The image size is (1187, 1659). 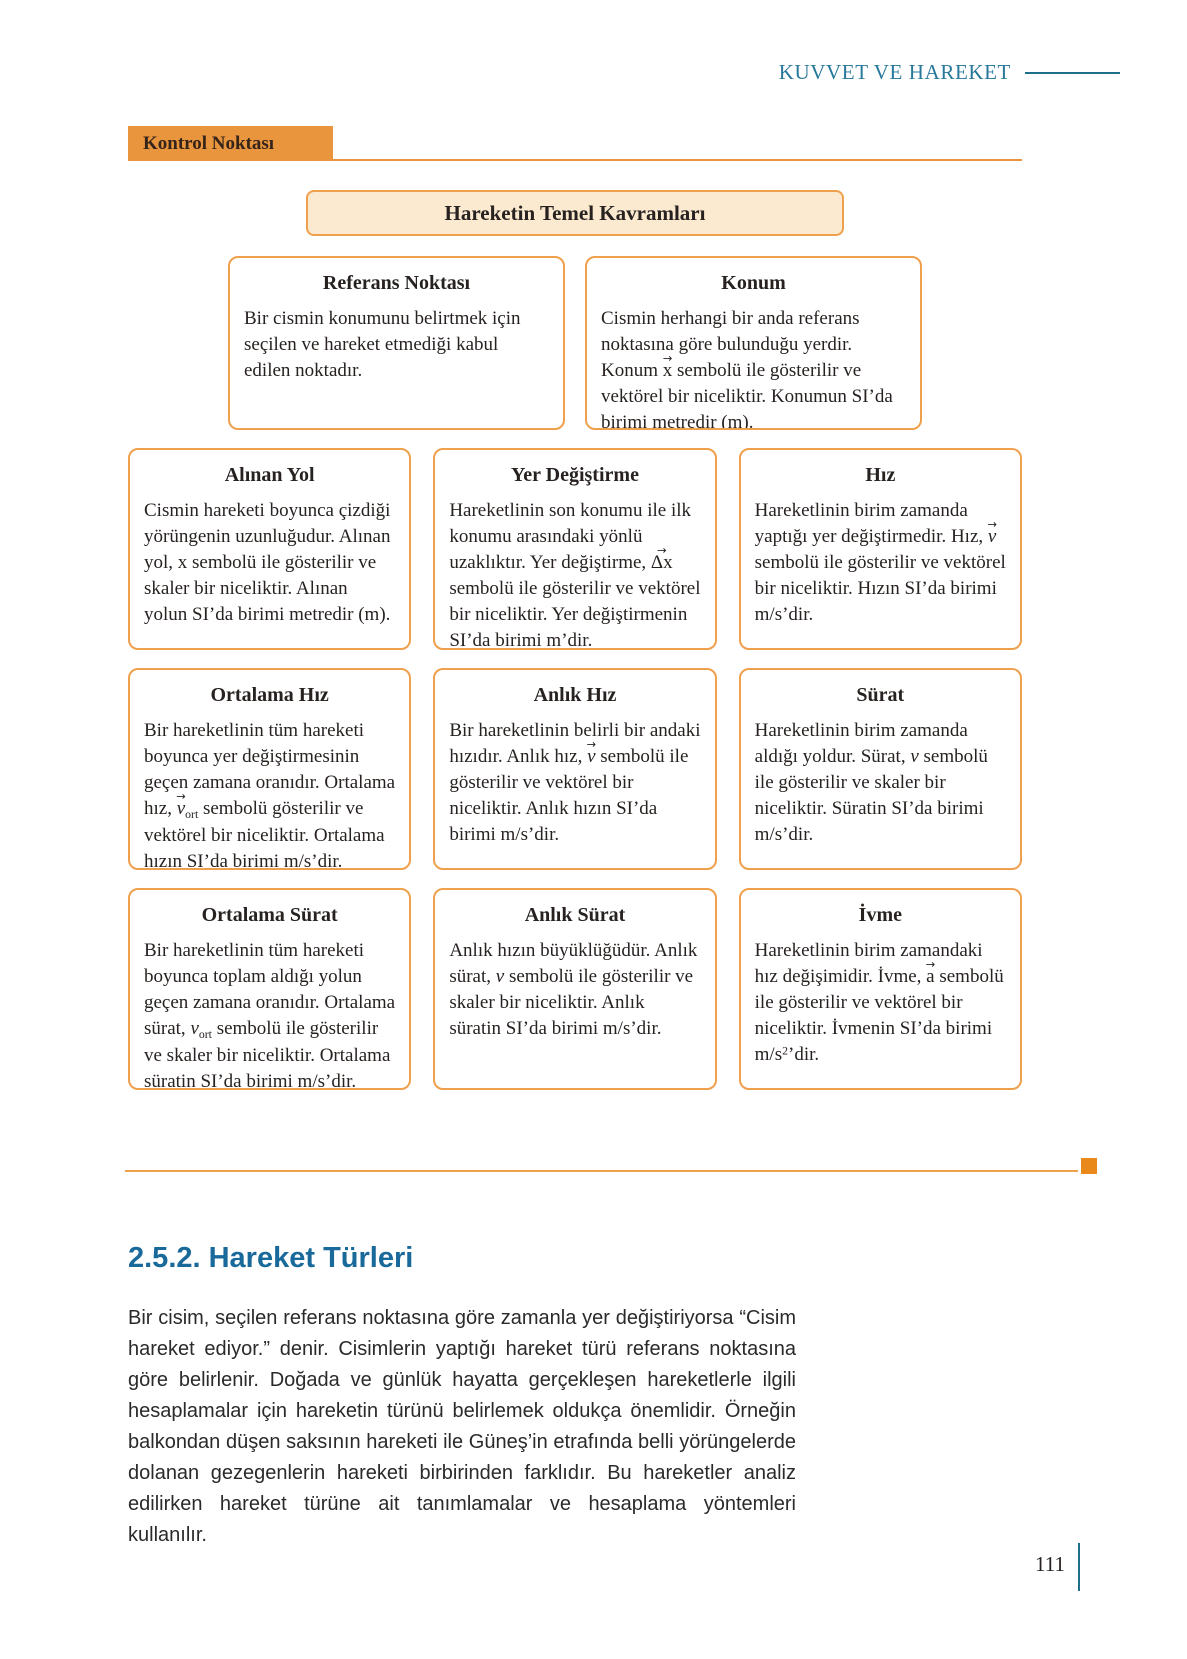 What do you see at coordinates (560, 72) in the screenshot?
I see `page-header: KUVVET VE HAREKET` at bounding box center [560, 72].